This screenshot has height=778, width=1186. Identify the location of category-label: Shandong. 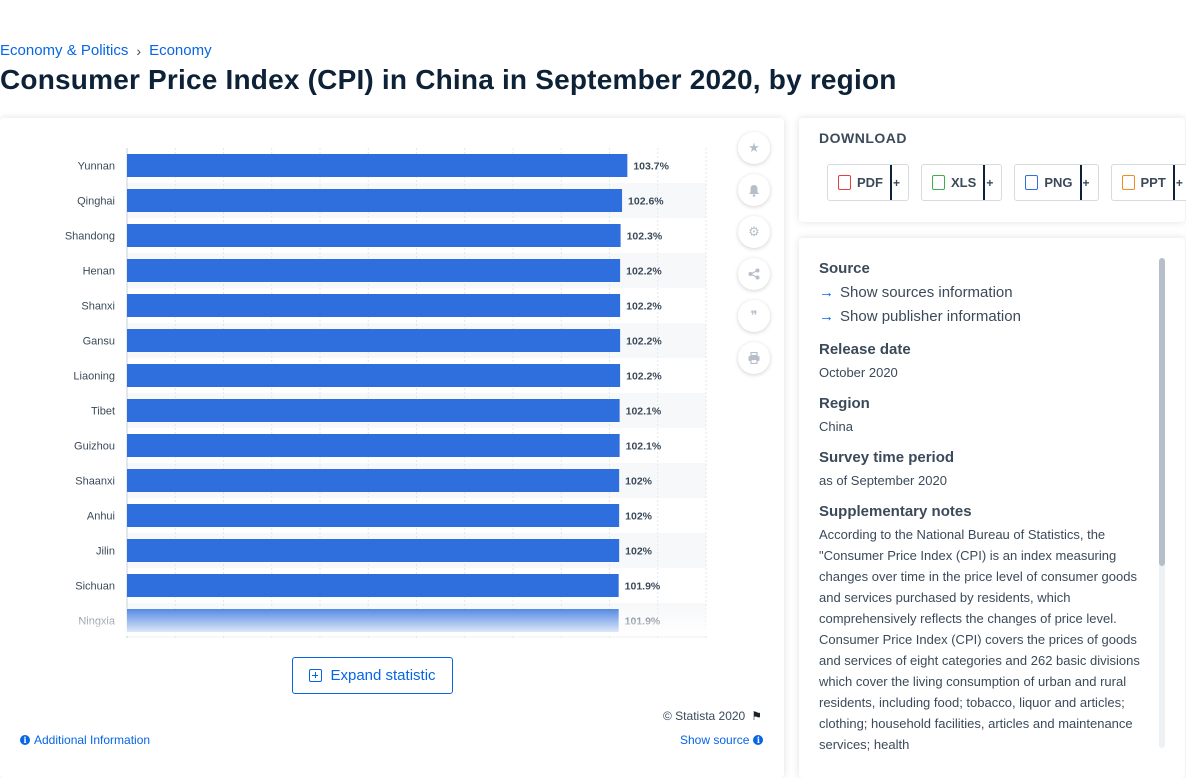
(90, 237).